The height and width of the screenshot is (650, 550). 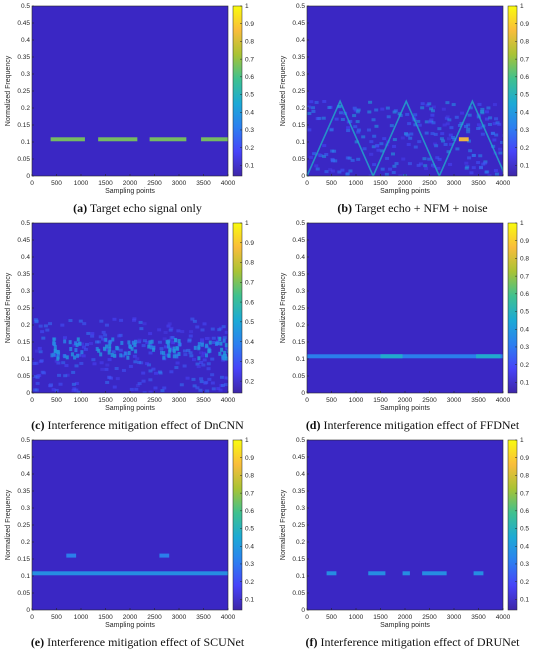 I want to click on colorbar-tick-label: 0.7, so click(x=524, y=493).